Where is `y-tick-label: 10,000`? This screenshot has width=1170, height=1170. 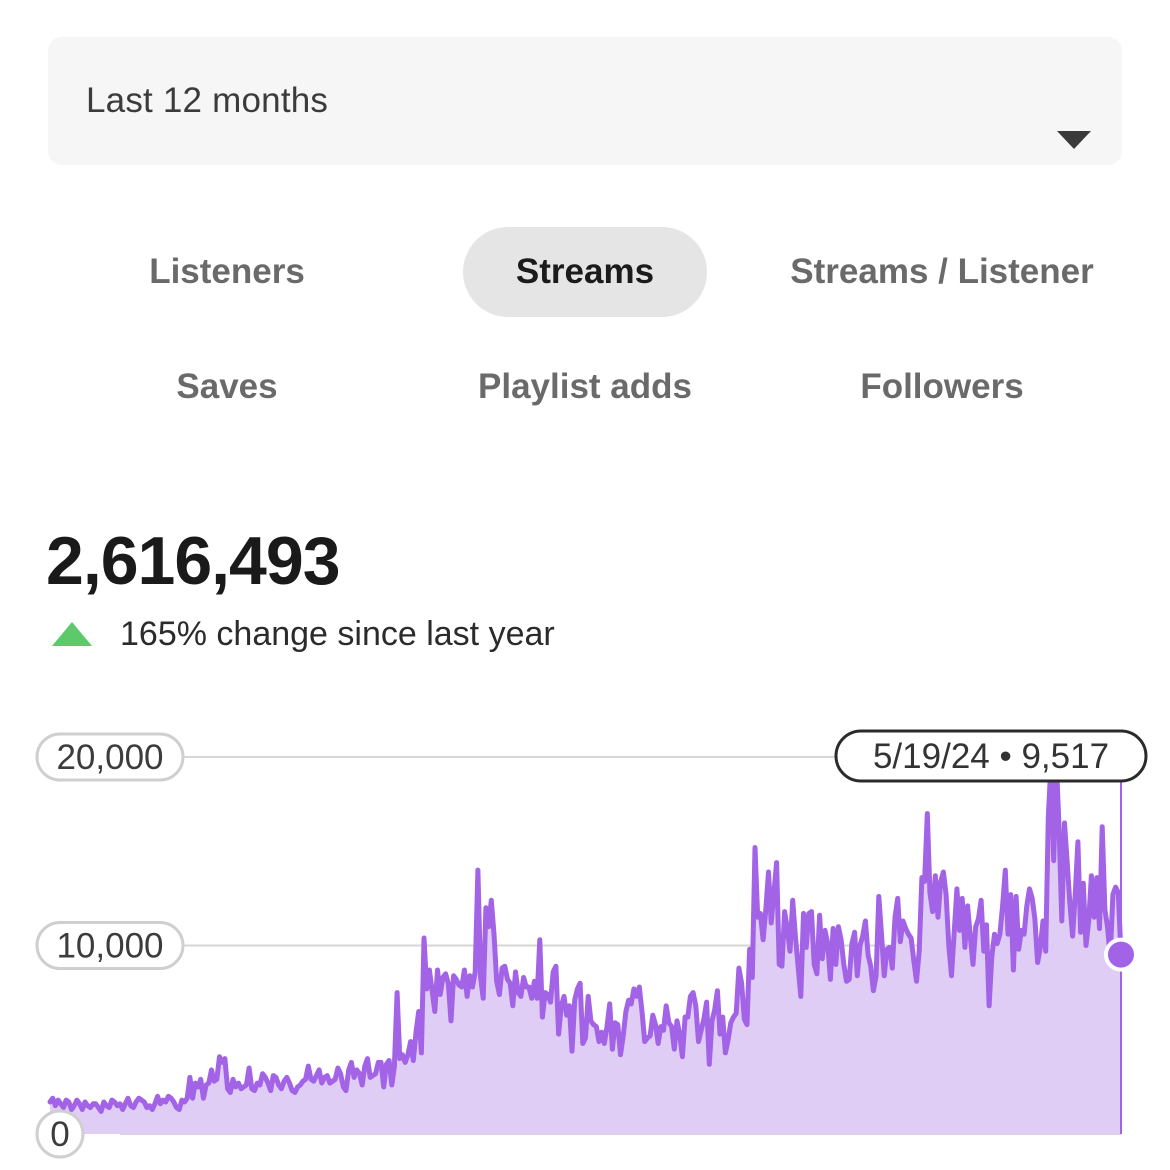
y-tick-label: 10,000 is located at coordinates (109, 946).